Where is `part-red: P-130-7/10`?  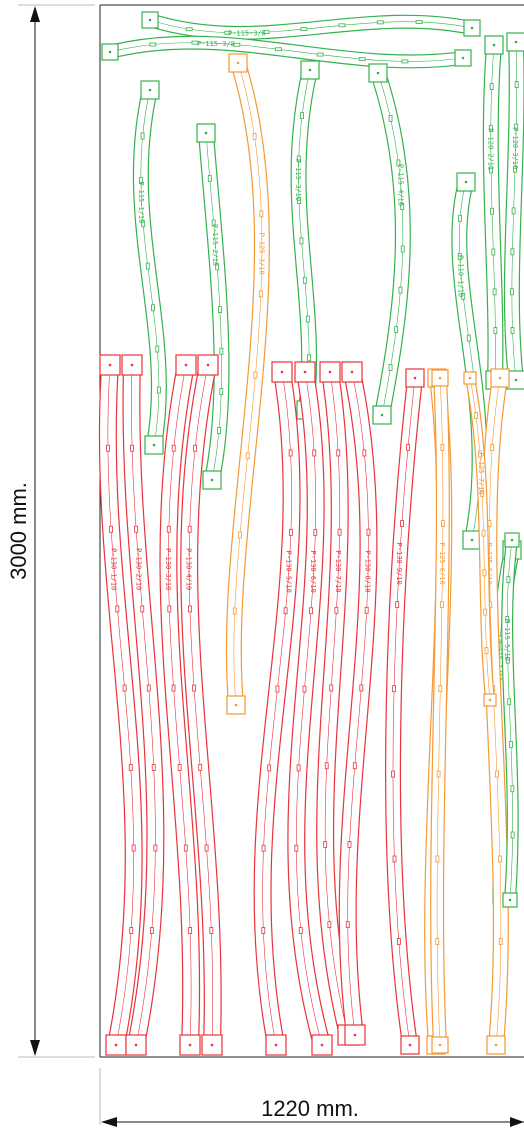 part-red: P-130-7/10 is located at coordinates (337, 703).